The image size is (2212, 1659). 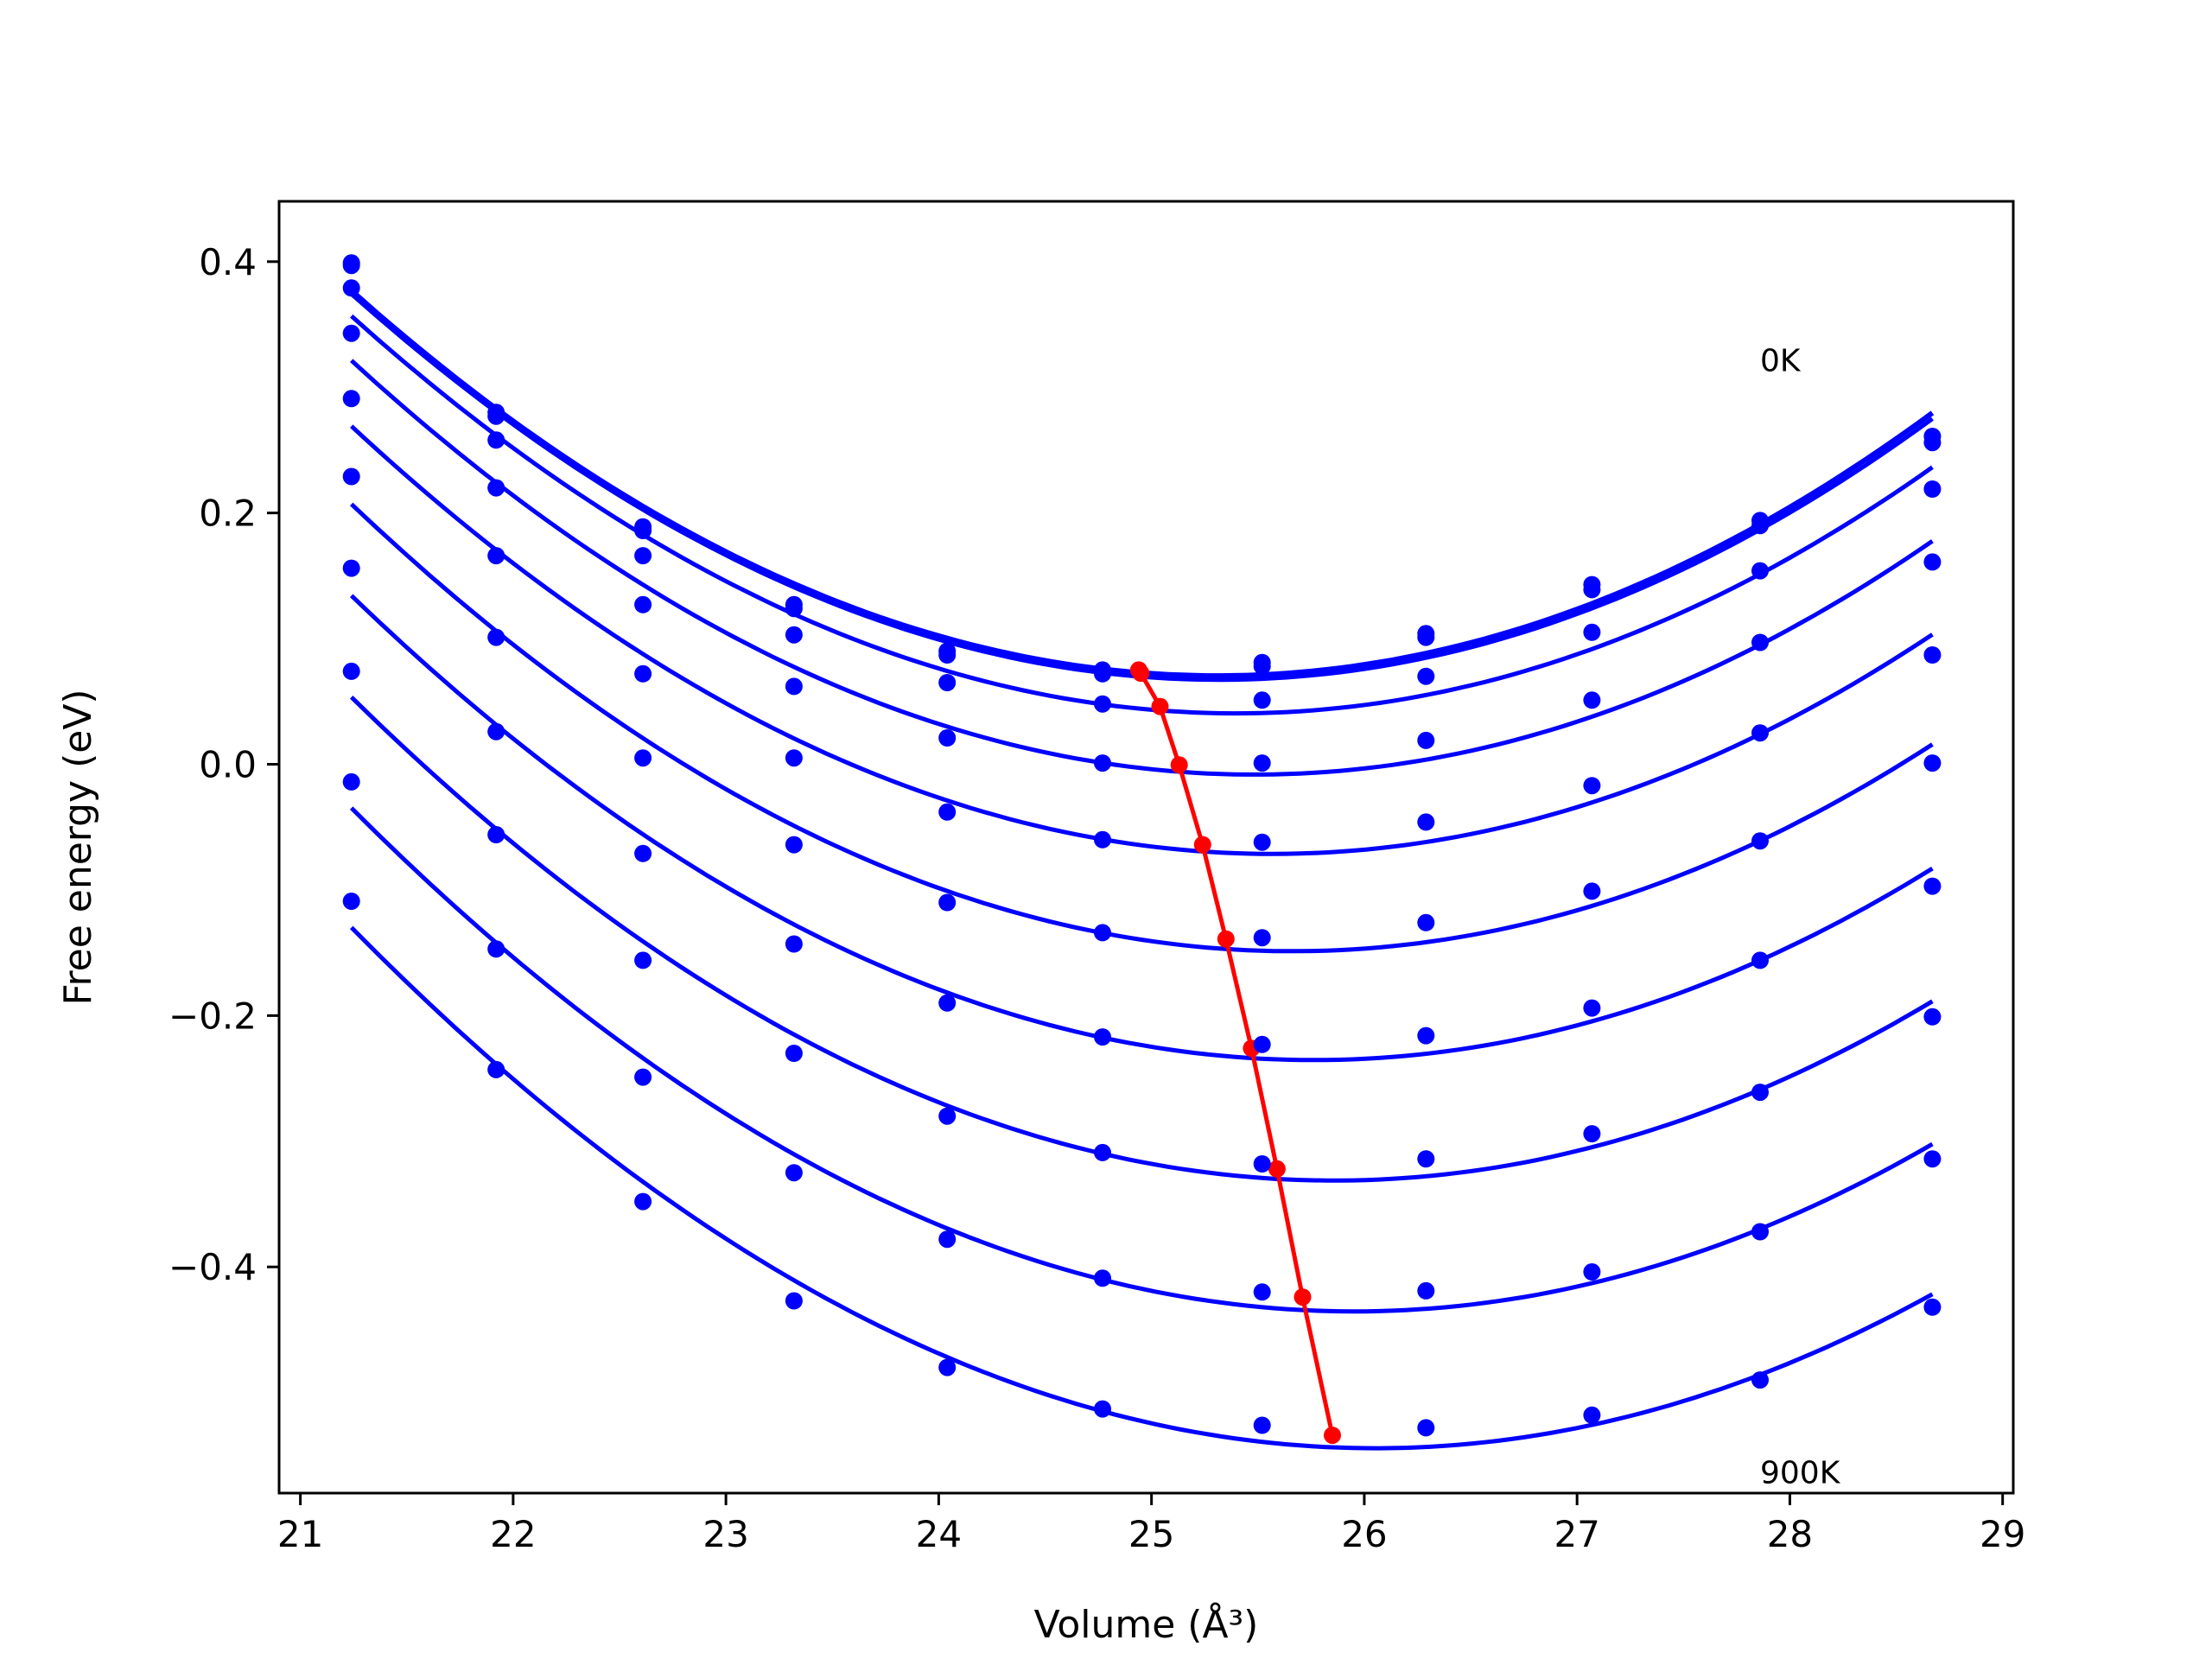 I want to click on minimum-line, so click(x=1235, y=1053).